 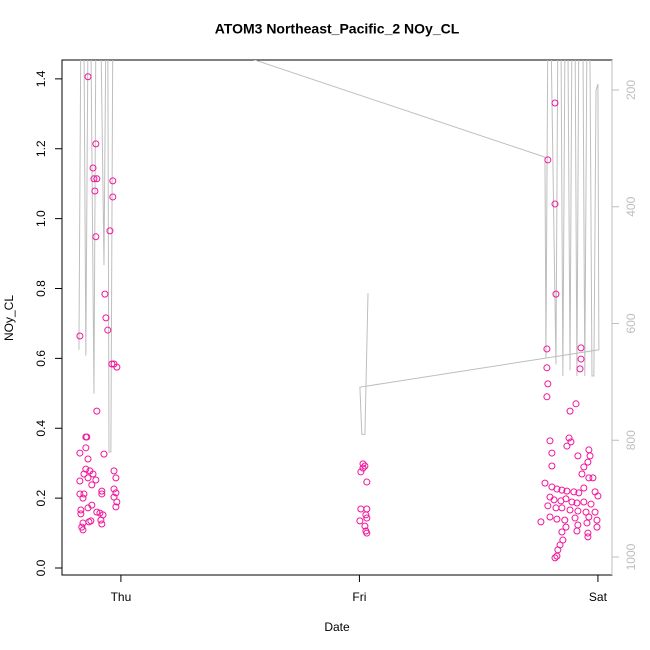 I want to click on y-tick-label: 0.8, so click(x=41, y=288).